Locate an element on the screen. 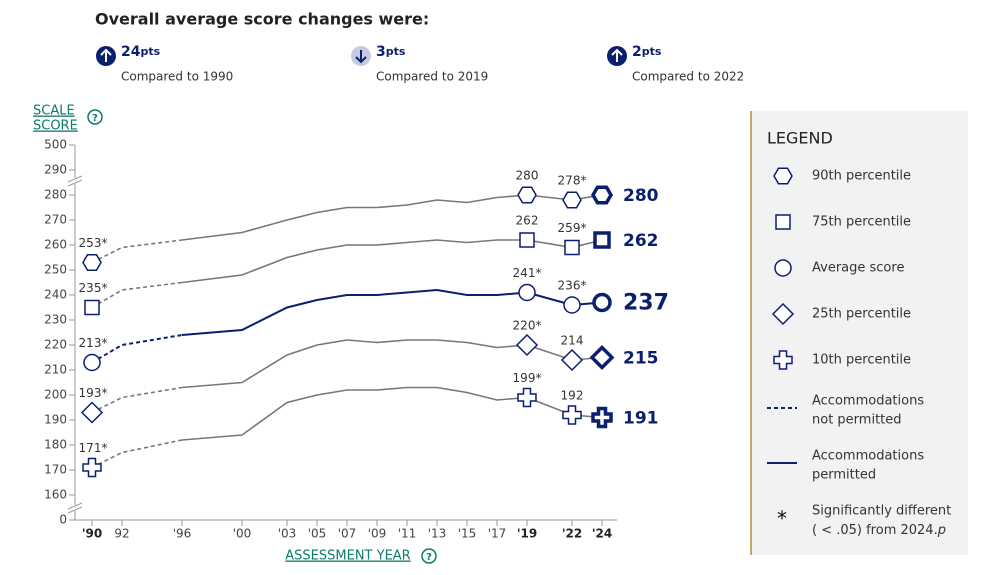 This screenshot has height=575, width=985. x-tick-label: '17 is located at coordinates (497, 534).